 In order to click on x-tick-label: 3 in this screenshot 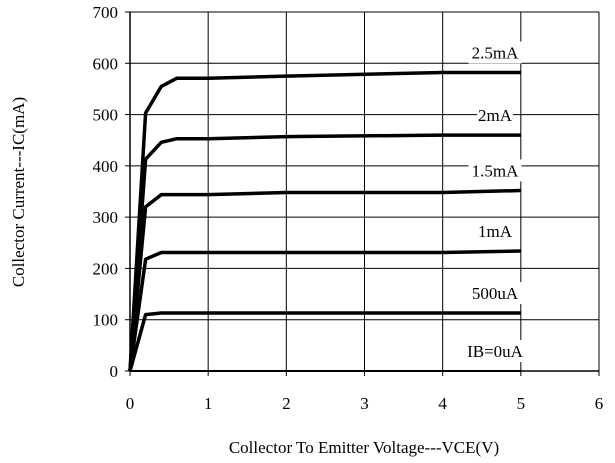, I will do `click(364, 403)`.